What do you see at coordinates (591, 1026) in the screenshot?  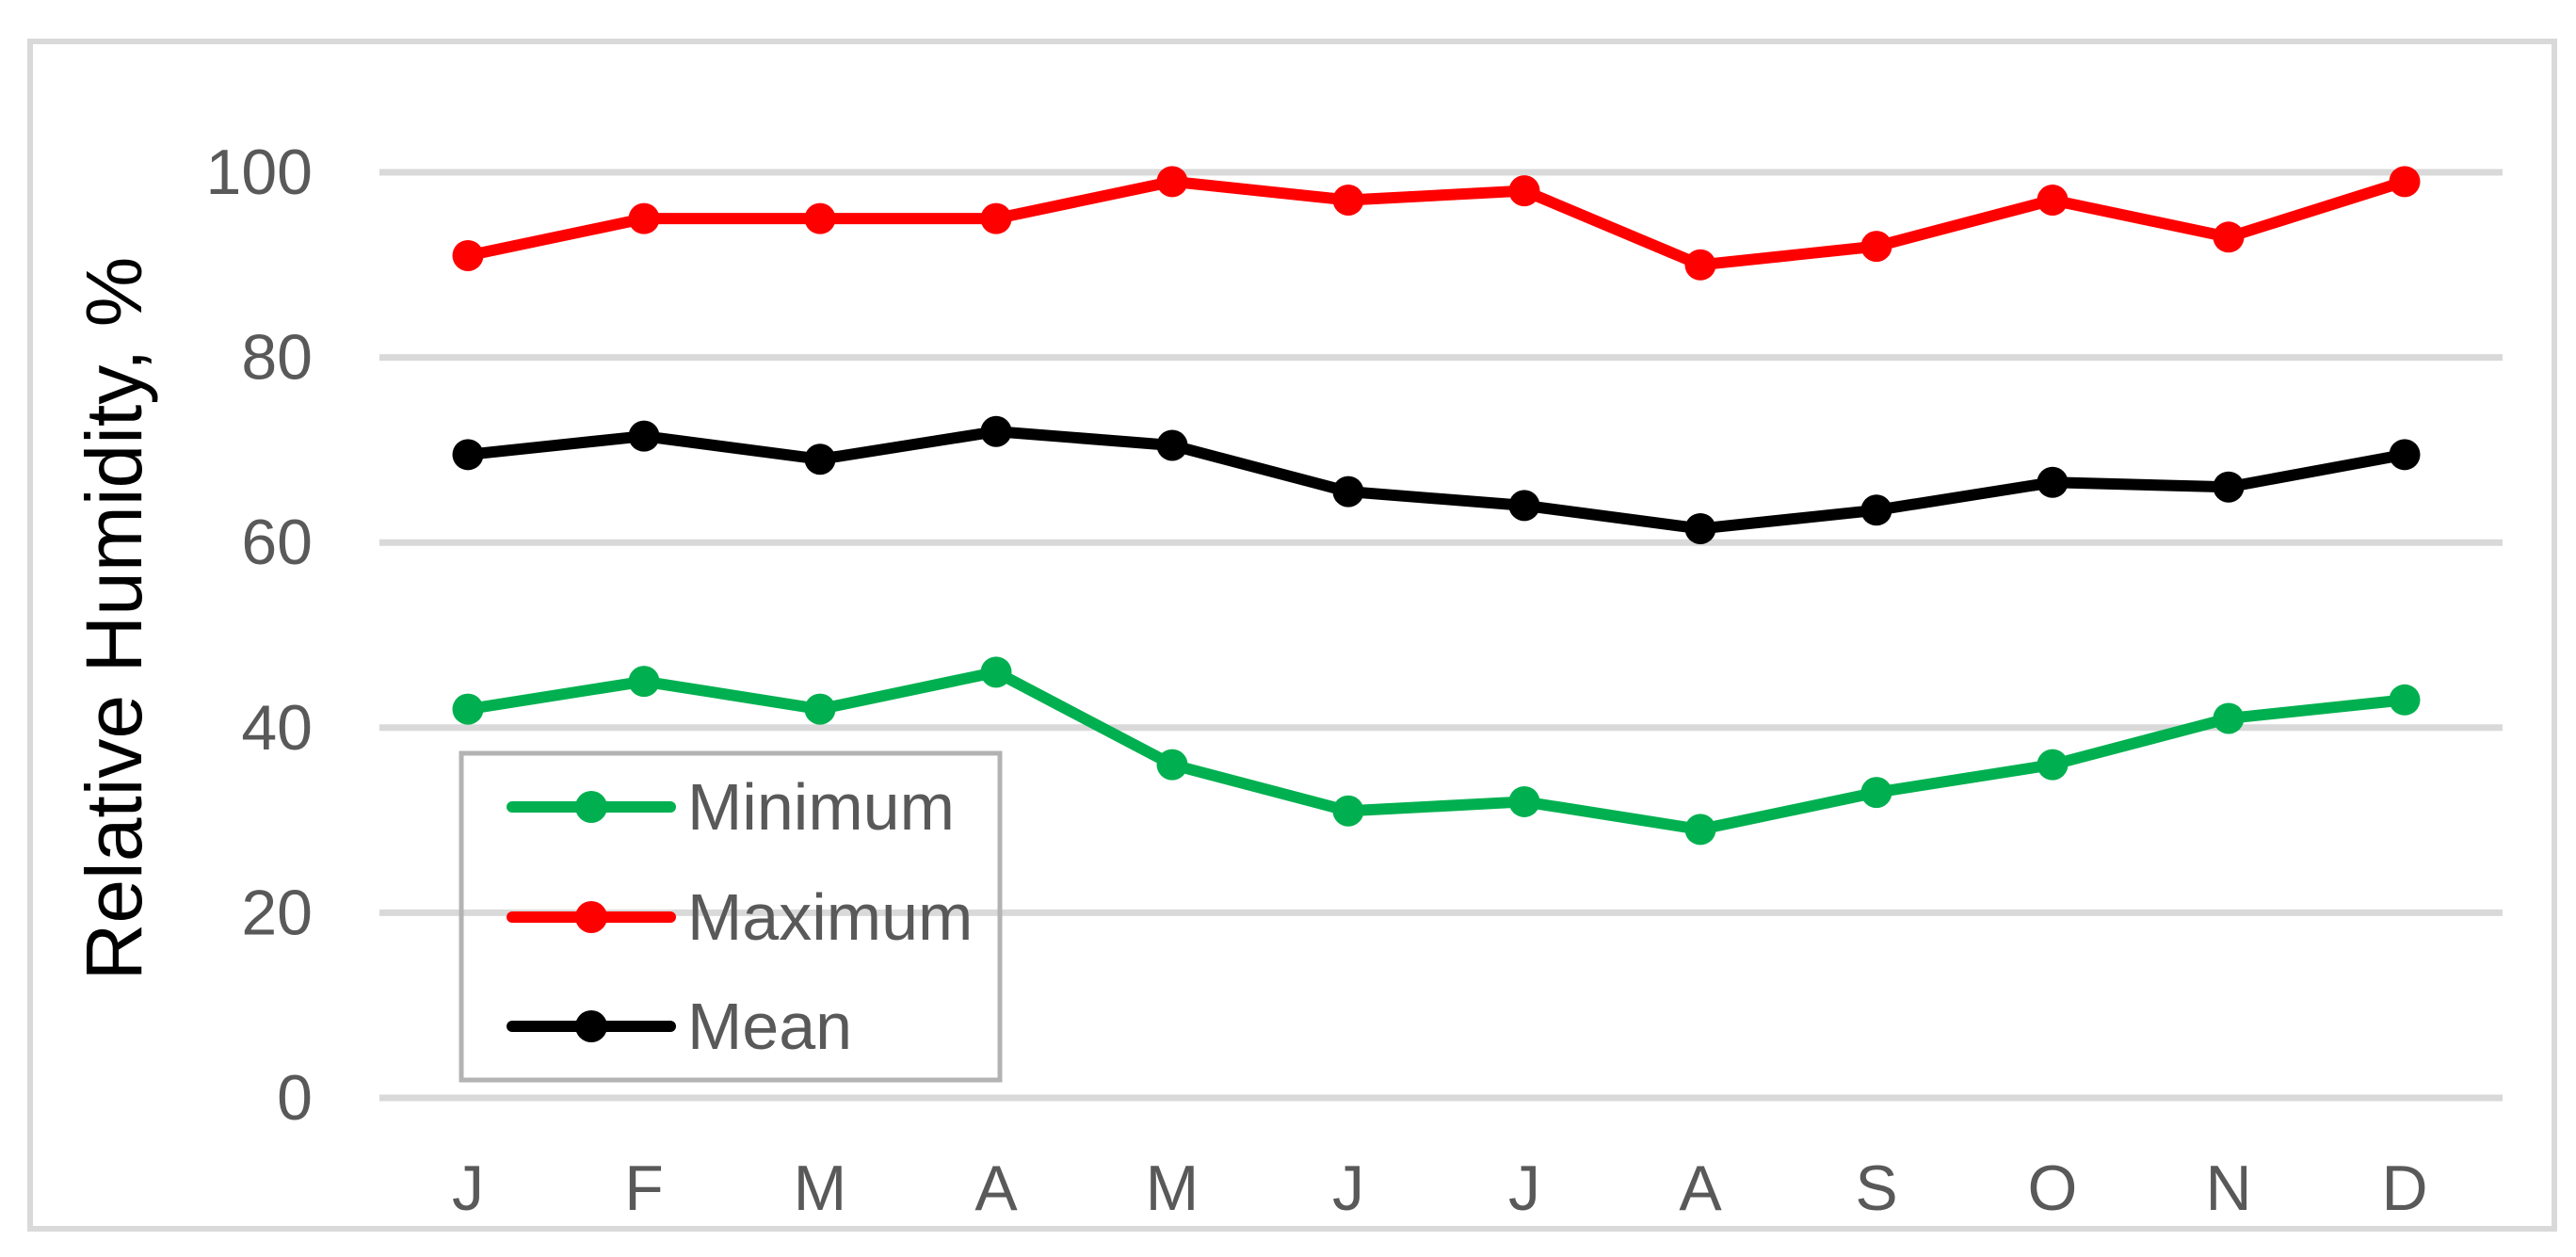 I see `mean-legend-marker-icon` at bounding box center [591, 1026].